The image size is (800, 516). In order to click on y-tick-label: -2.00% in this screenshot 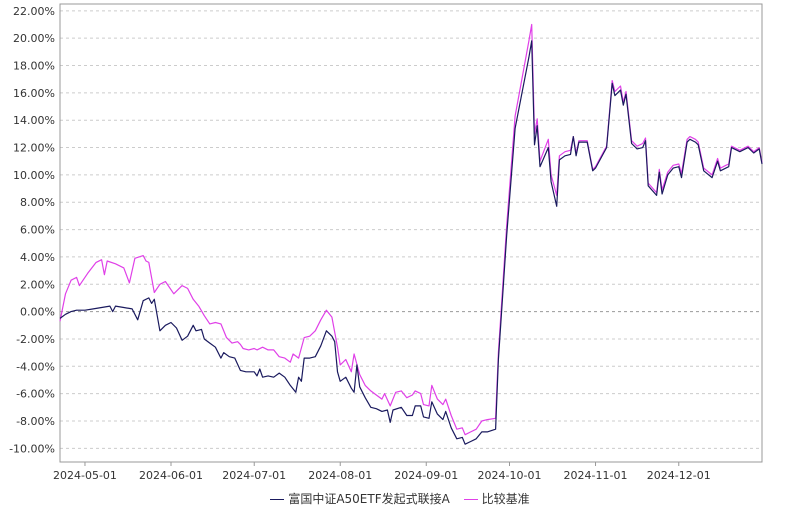, I will do `click(35, 339)`.